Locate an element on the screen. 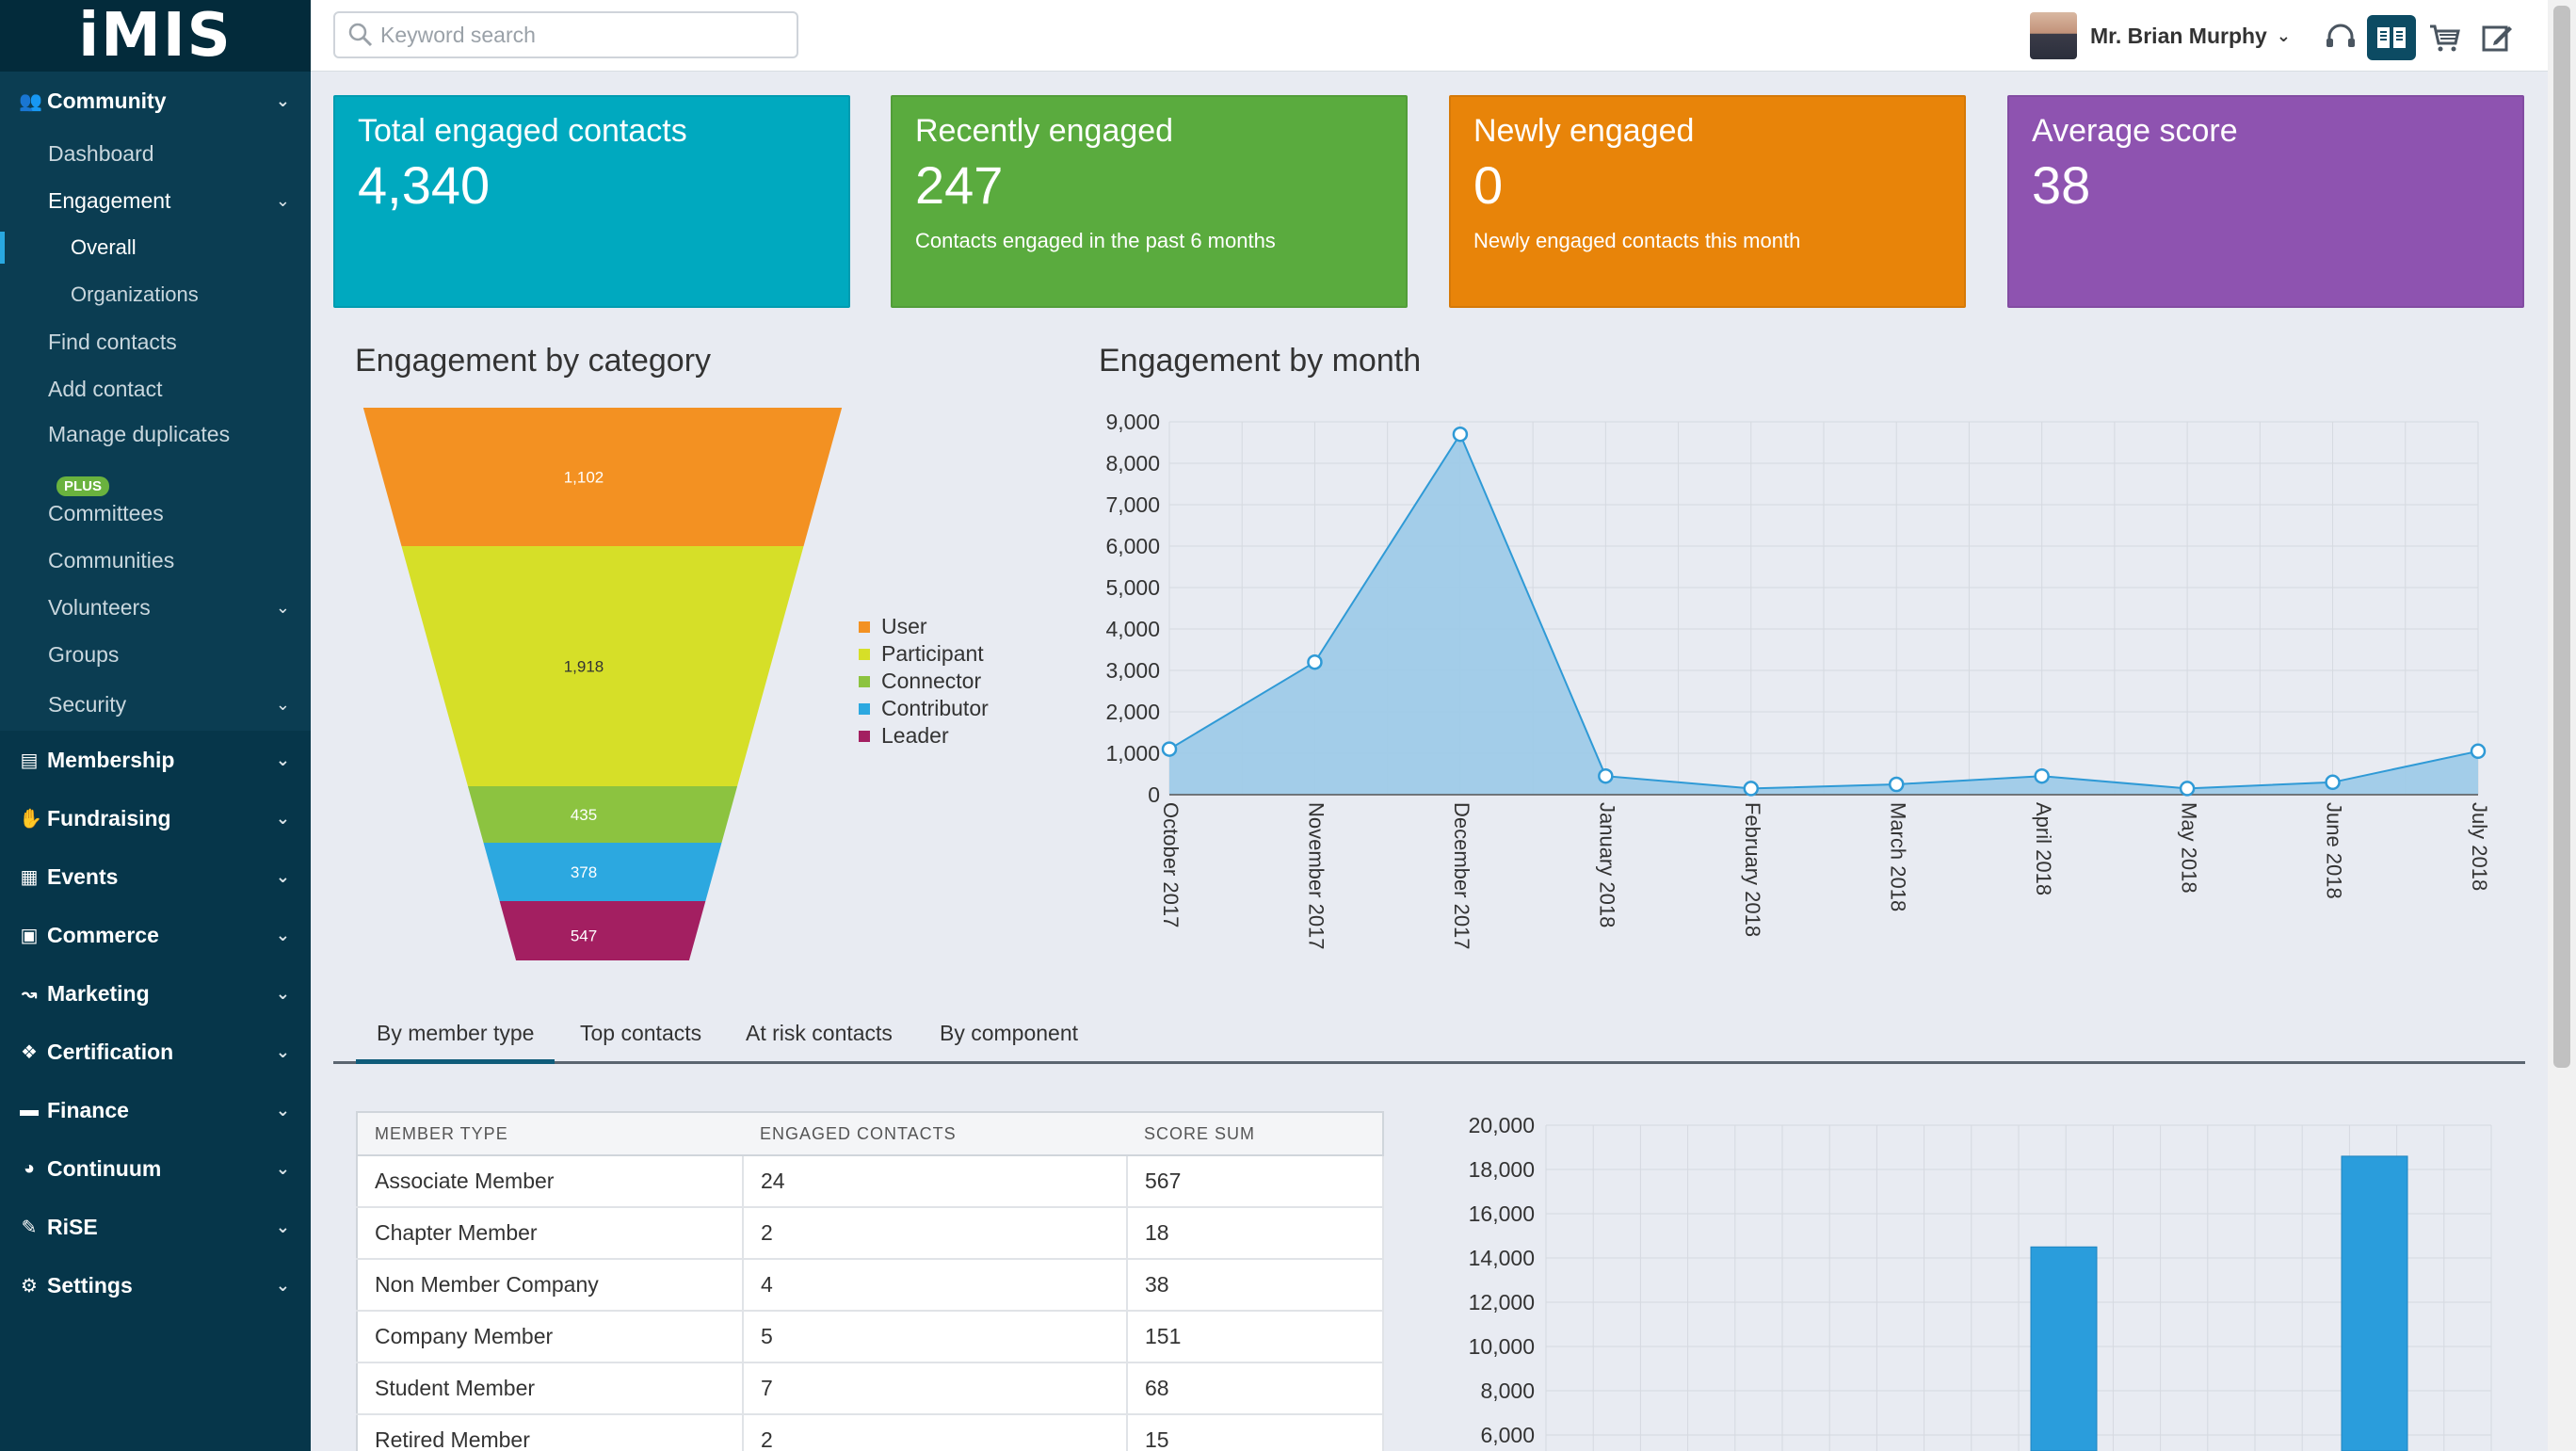  sidebar-item-add-contact: Add contact is located at coordinates (105, 388).